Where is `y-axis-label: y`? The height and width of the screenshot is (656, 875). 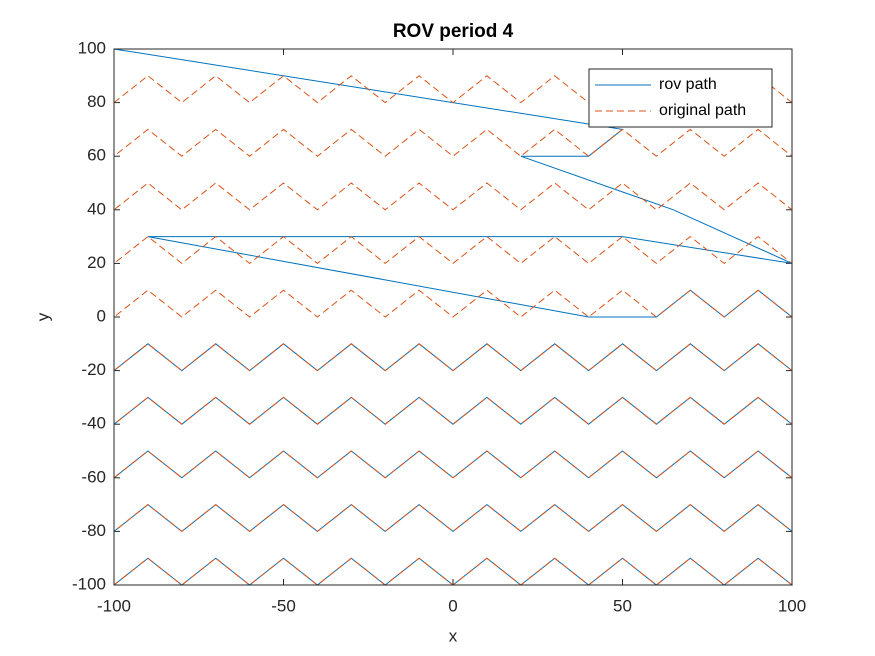
y-axis-label: y is located at coordinates (42, 316).